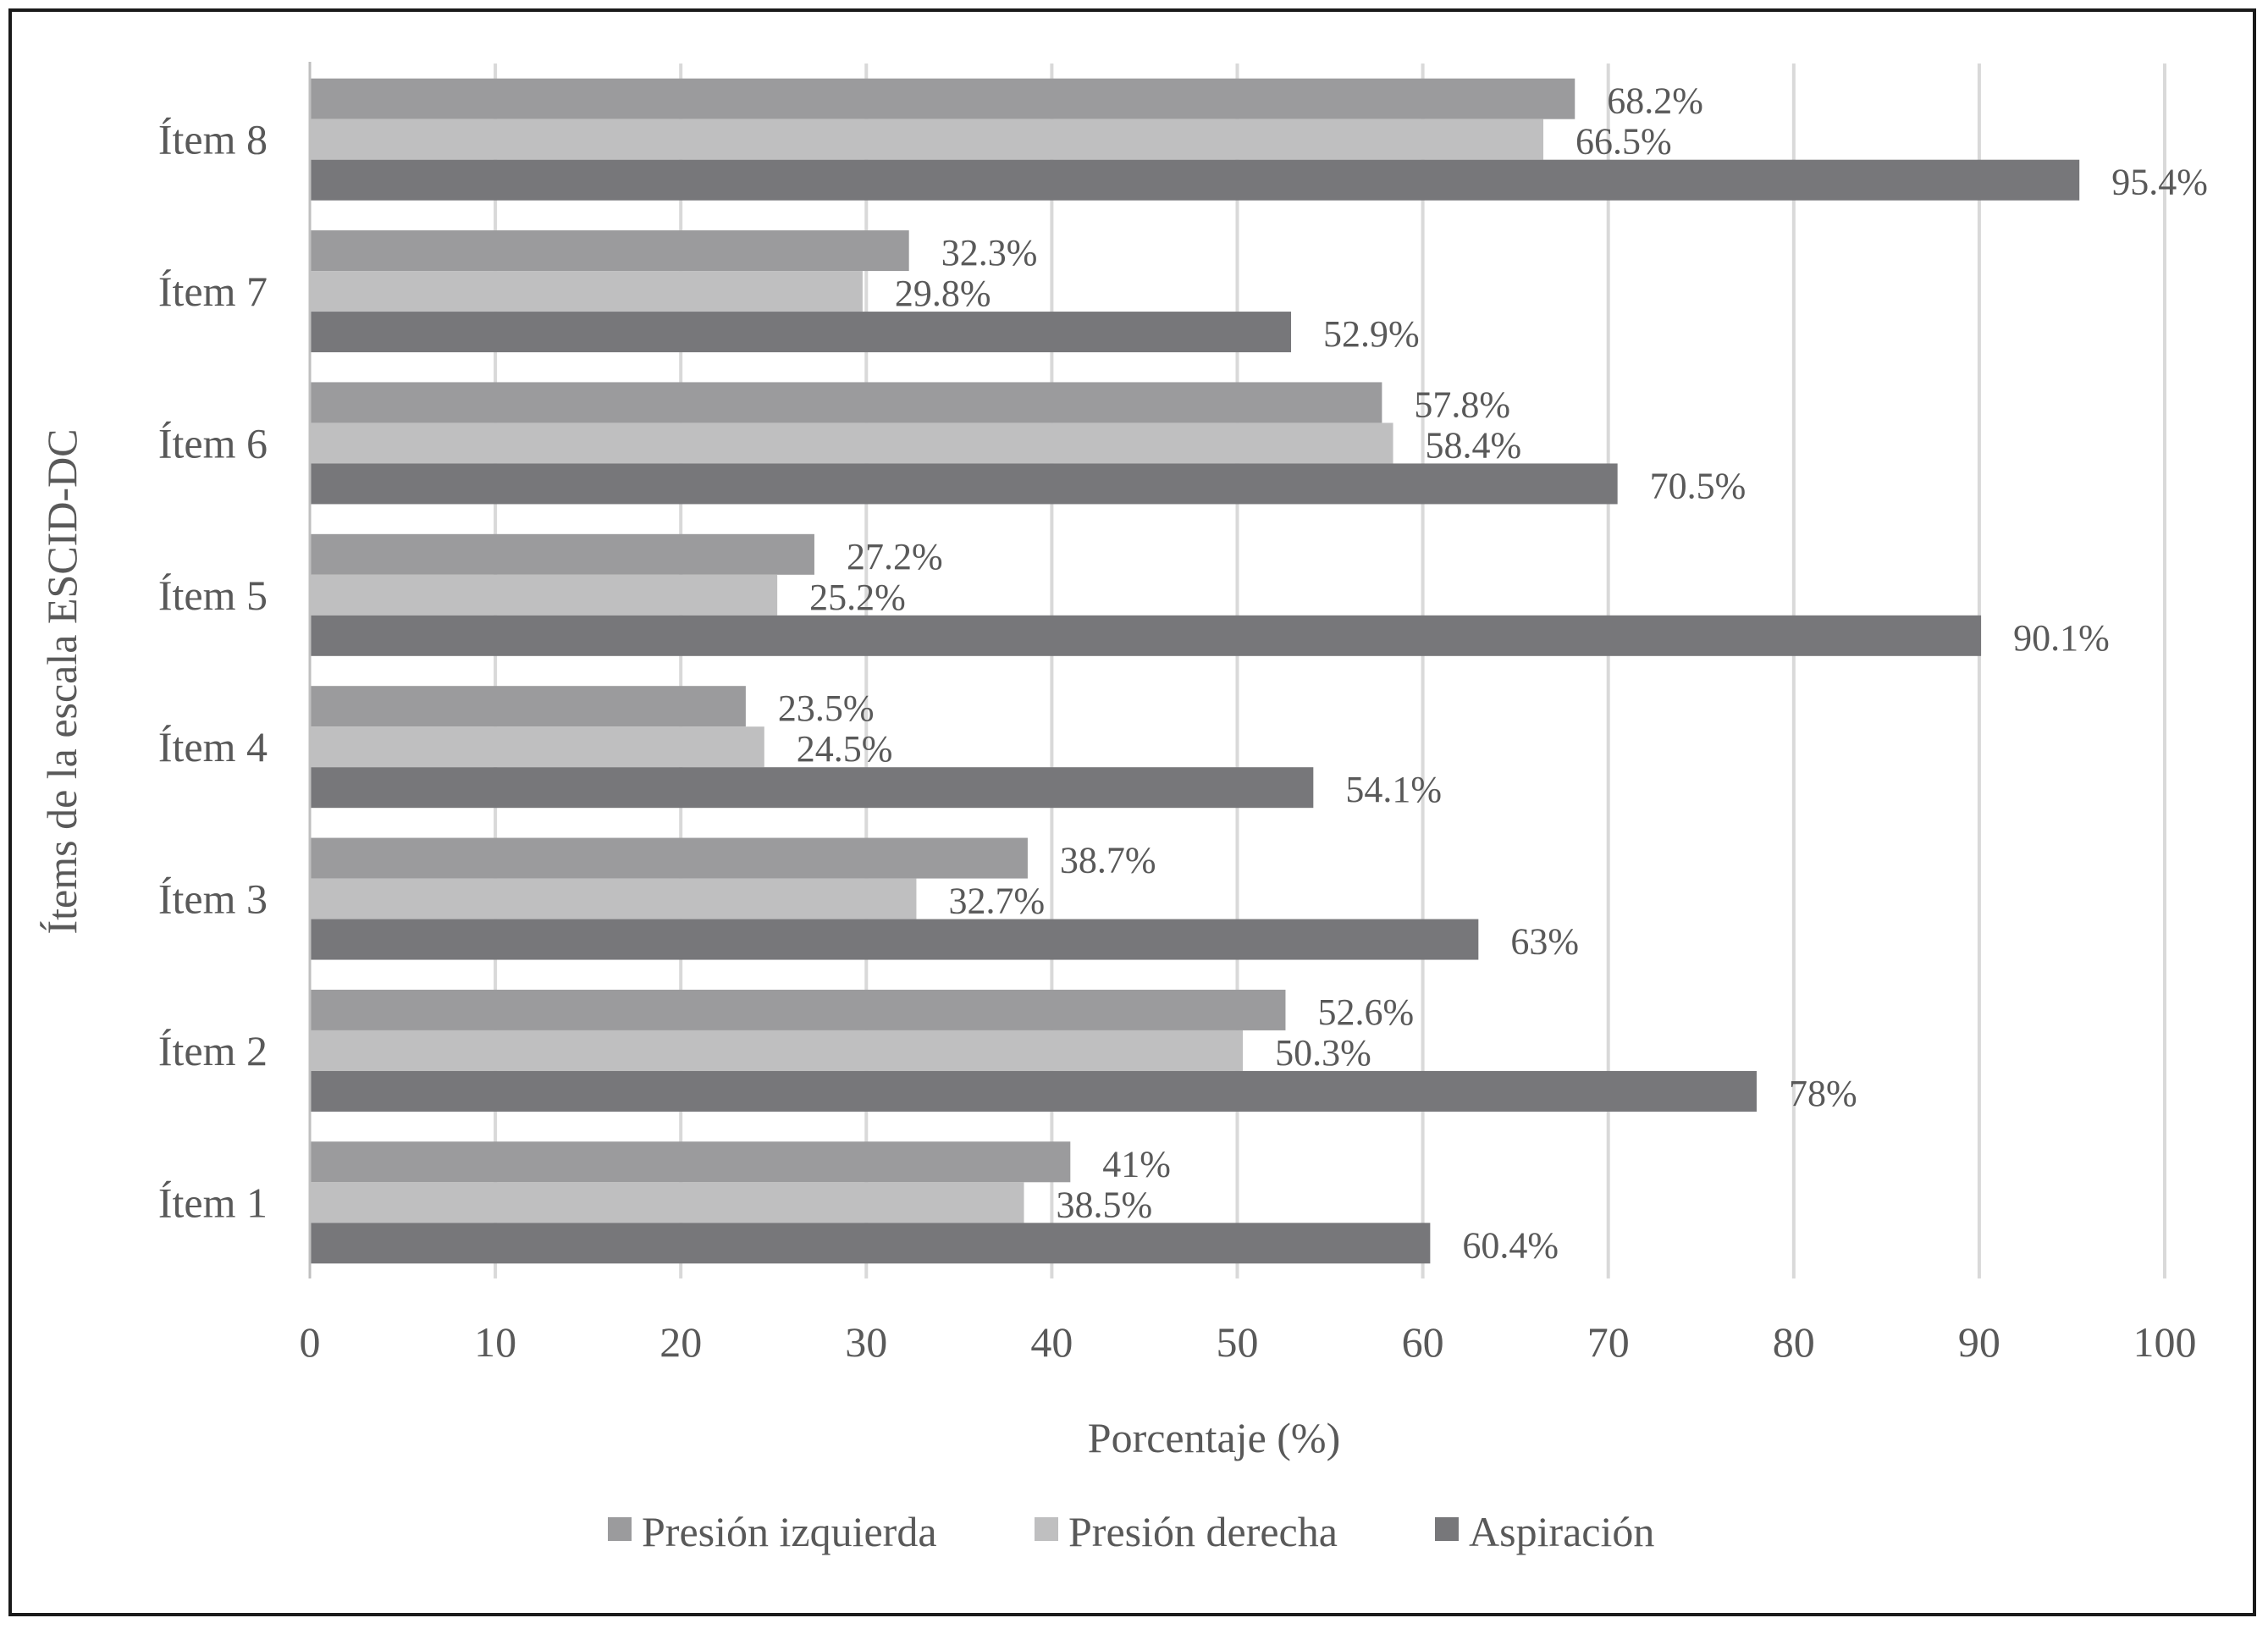 This screenshot has height=1629, width=2268. I want to click on x-tick-label: 30, so click(866, 1342).